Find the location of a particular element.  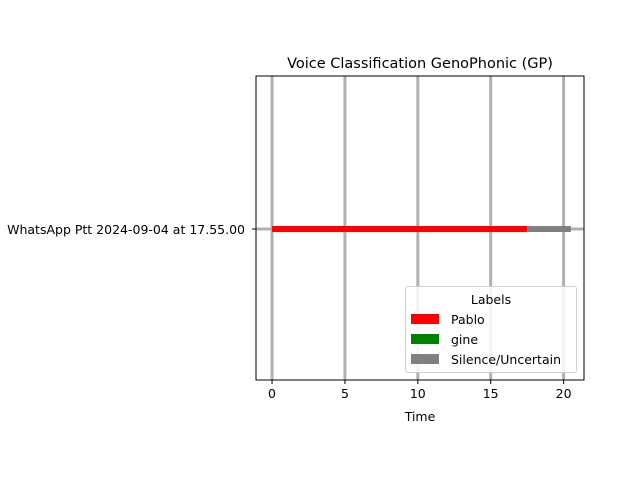

legend-label-pablo: Pablo is located at coordinates (468, 319).